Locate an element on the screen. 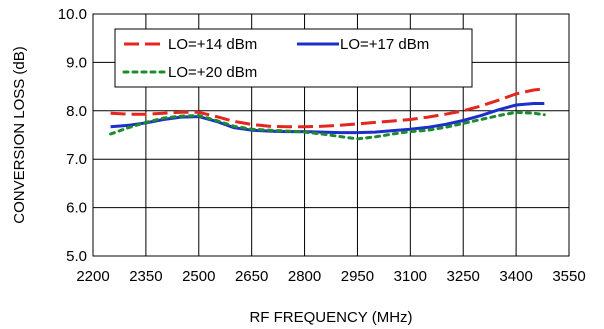 This screenshot has width=604, height=329. x-tick-label: 2950 is located at coordinates (357, 276).